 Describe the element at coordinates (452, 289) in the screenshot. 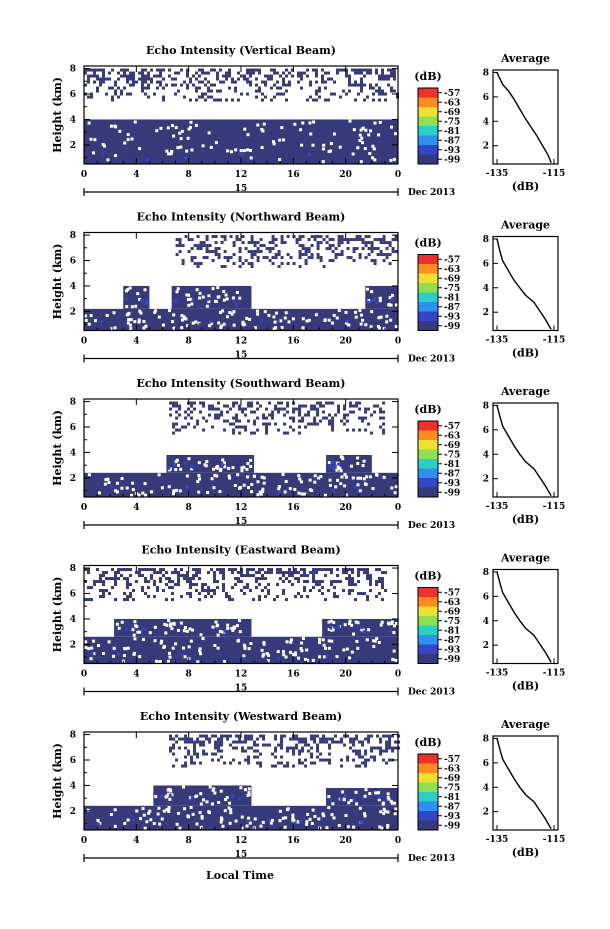

I see `colorbar-tick-label: -75` at that location.